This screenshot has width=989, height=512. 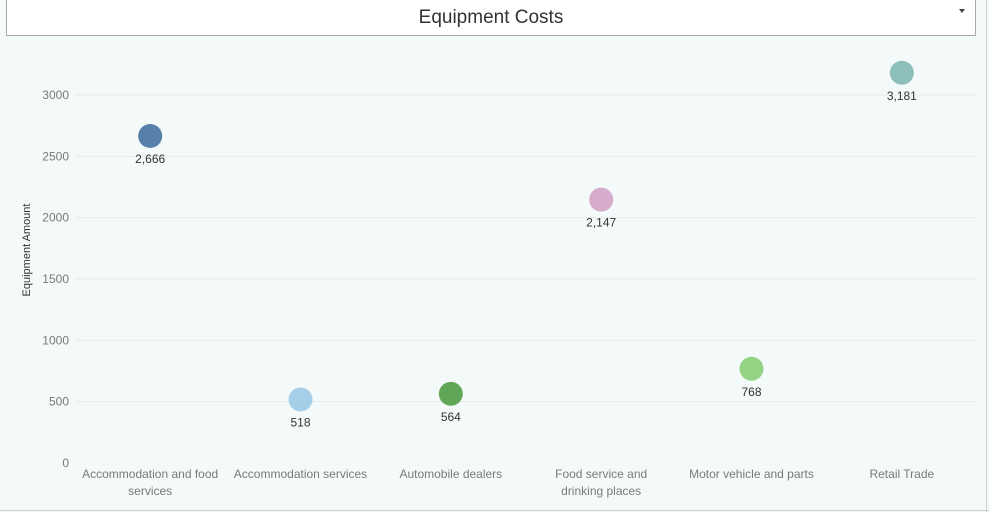 I want to click on data-label: 2,147, so click(x=601, y=223).